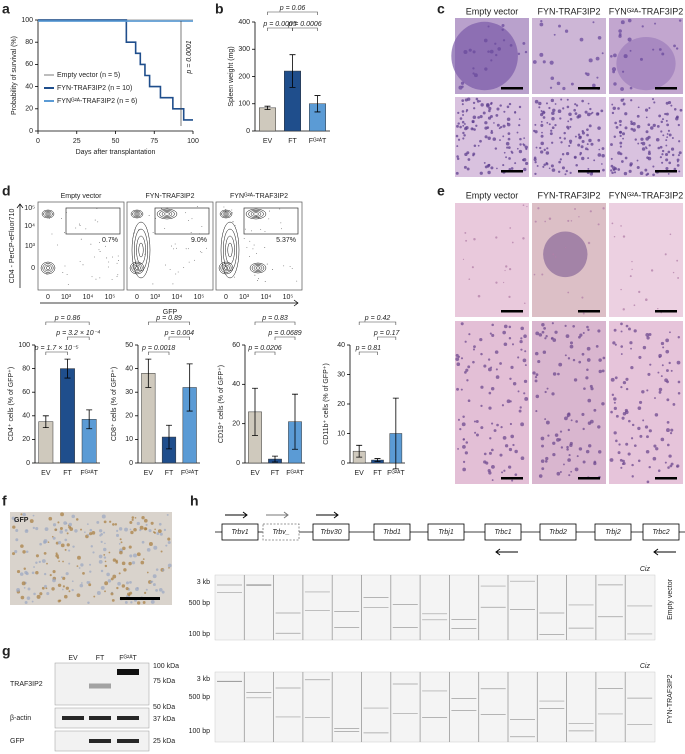 The width and height of the screenshot is (685, 754). Describe the element at coordinates (613, 532) in the screenshot. I see `gene-segment` at that location.